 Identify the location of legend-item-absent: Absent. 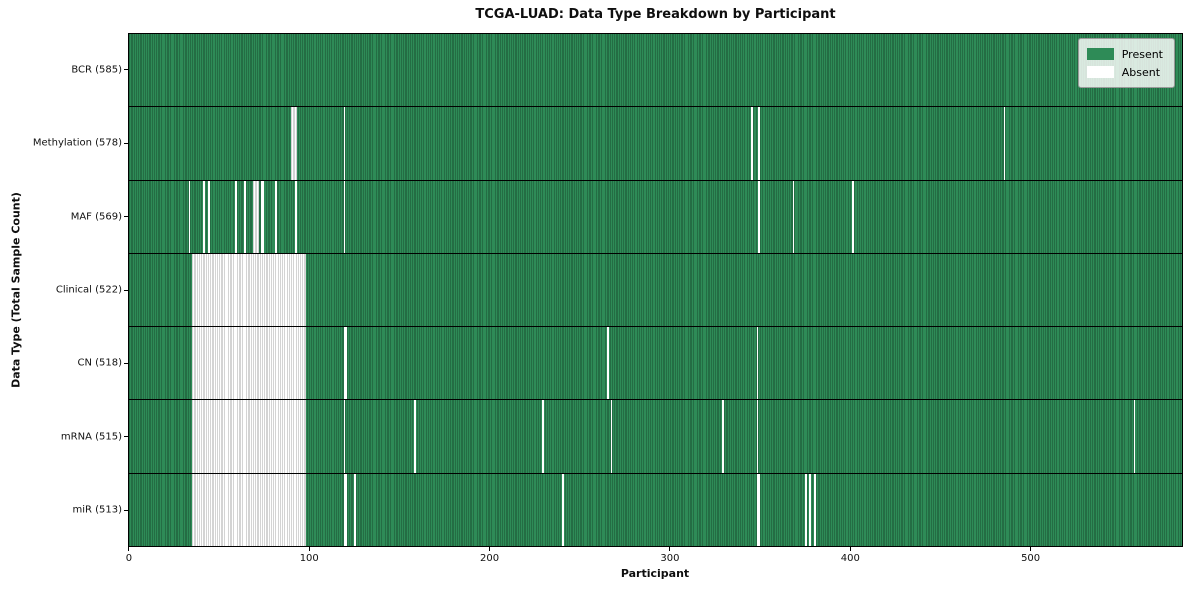
(1124, 72).